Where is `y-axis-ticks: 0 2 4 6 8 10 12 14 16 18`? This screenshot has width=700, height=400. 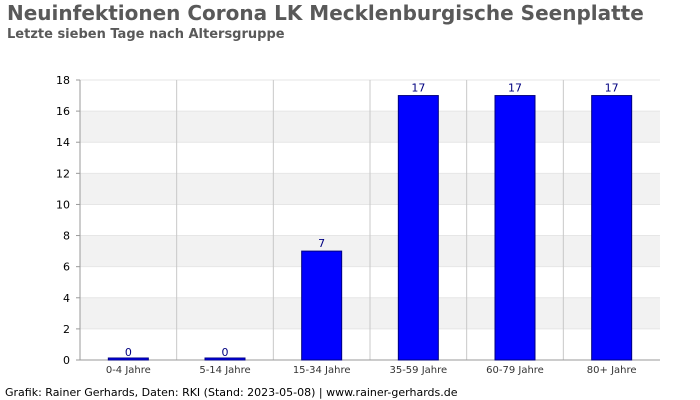
y-axis-ticks: 0 2 4 6 8 10 12 14 16 18 is located at coordinates (68, 220).